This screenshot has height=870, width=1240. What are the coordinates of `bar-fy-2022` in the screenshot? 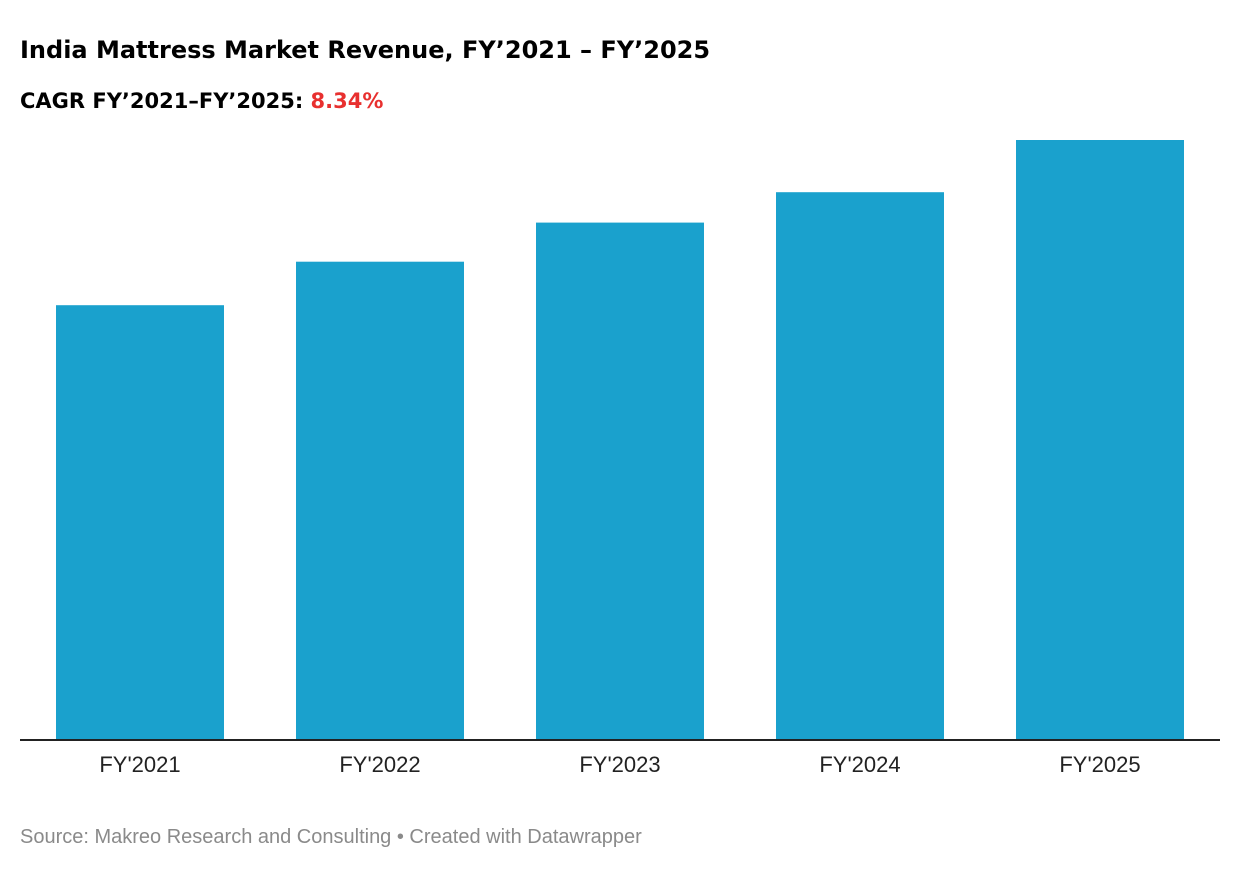 It's located at (380, 500).